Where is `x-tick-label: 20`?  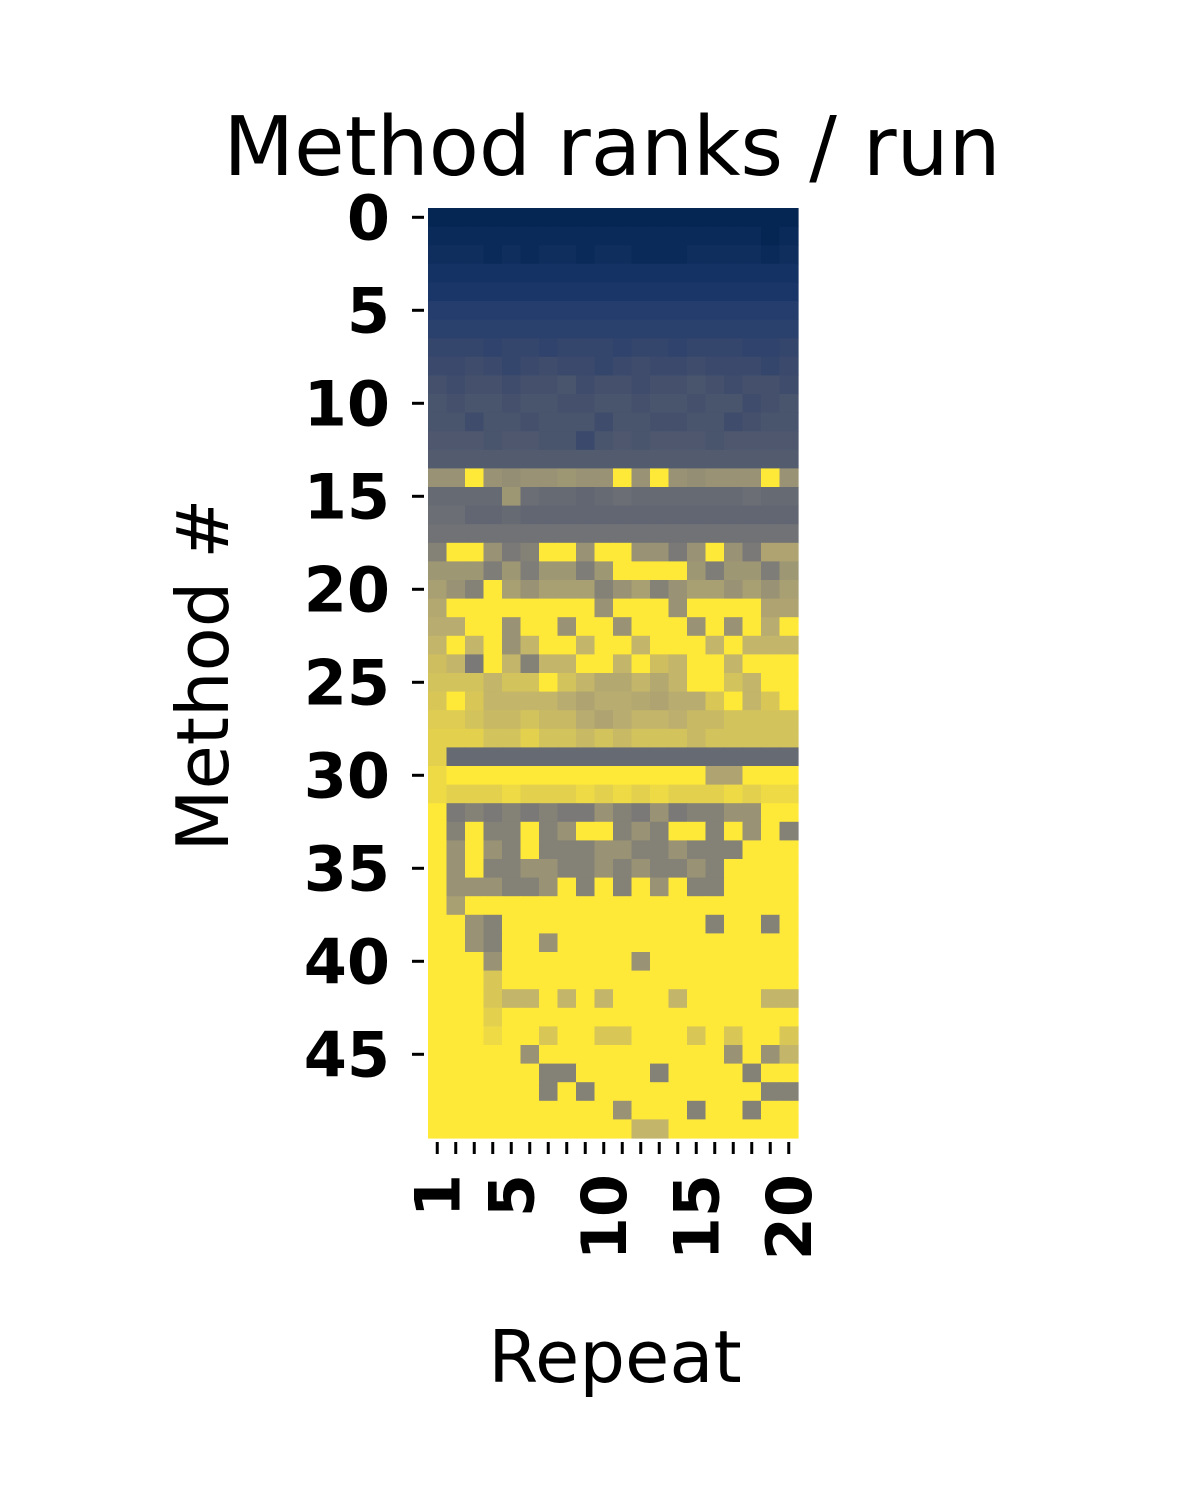 x-tick-label: 20 is located at coordinates (789, 1217).